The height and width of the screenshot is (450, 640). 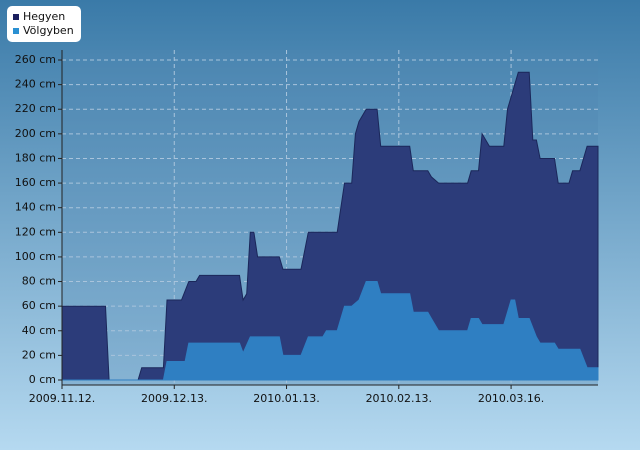 What do you see at coordinates (35, 133) in the screenshot?
I see `y-tick-label: 200 cm` at bounding box center [35, 133].